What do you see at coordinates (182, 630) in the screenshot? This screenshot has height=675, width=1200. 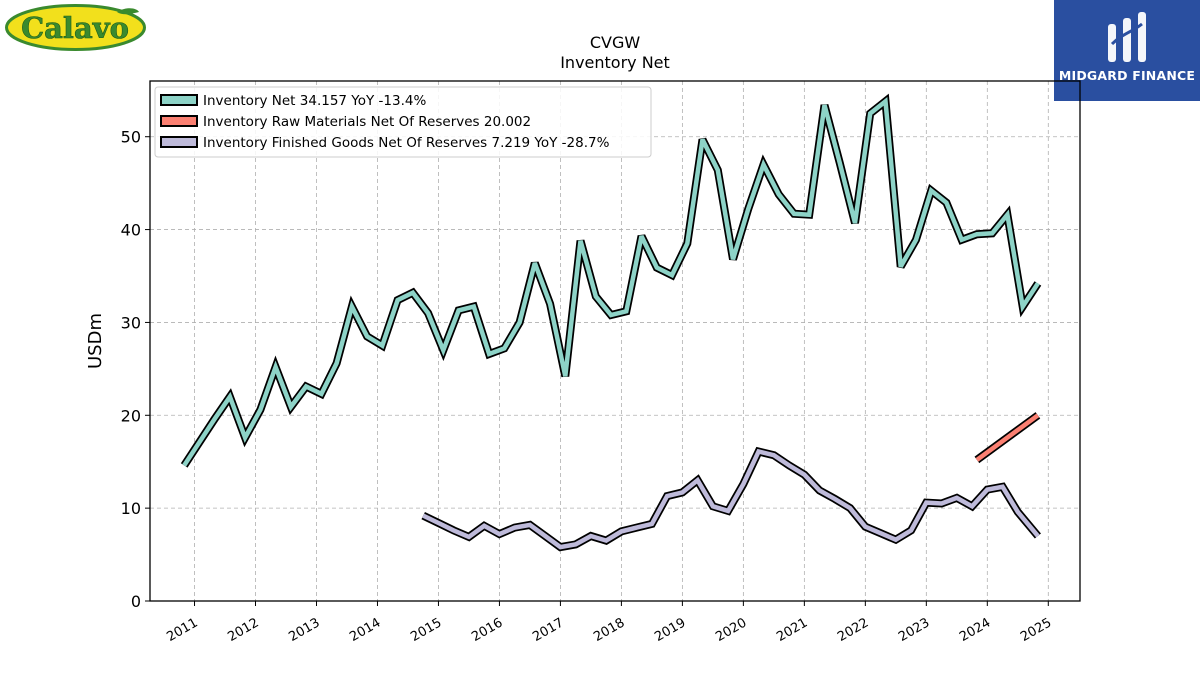 I see `x-tick-label: 2011` at bounding box center [182, 630].